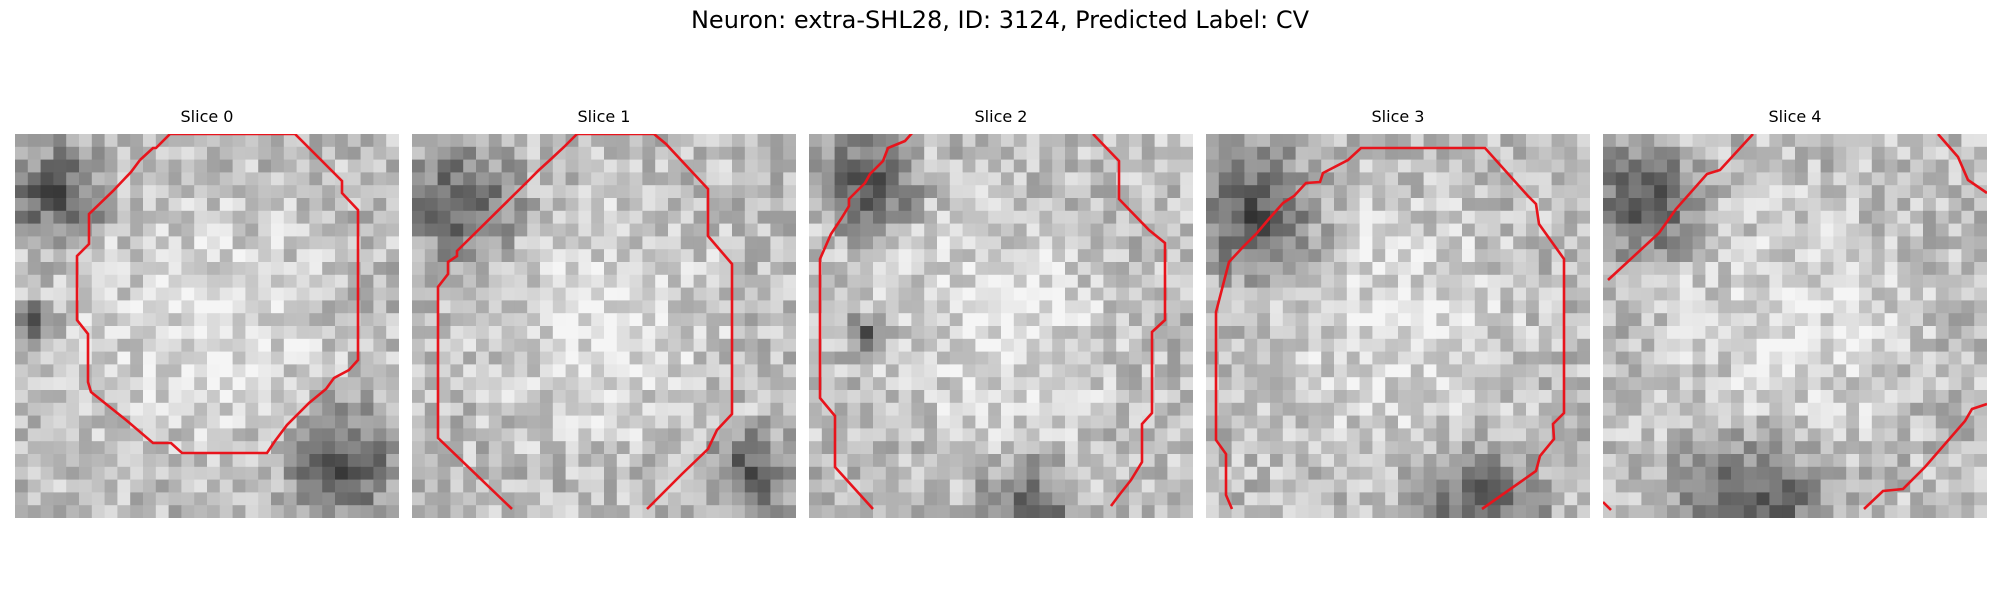 This screenshot has height=600, width=2000. Describe the element at coordinates (207, 116) in the screenshot. I see `slice-title-0: Slice 0` at that location.